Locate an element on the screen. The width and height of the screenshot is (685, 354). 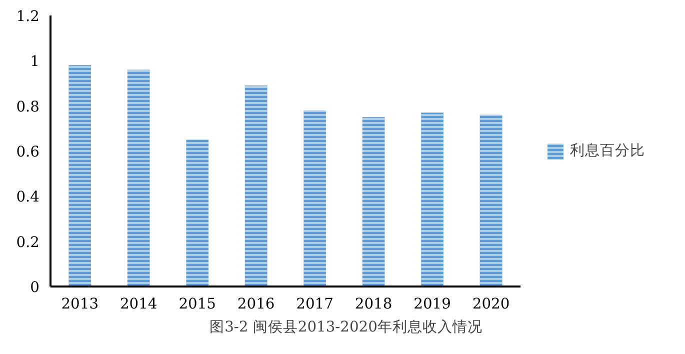
text: 图3-2 闽侯县2013-2020年利息收入情况 is located at coordinates (346, 327).